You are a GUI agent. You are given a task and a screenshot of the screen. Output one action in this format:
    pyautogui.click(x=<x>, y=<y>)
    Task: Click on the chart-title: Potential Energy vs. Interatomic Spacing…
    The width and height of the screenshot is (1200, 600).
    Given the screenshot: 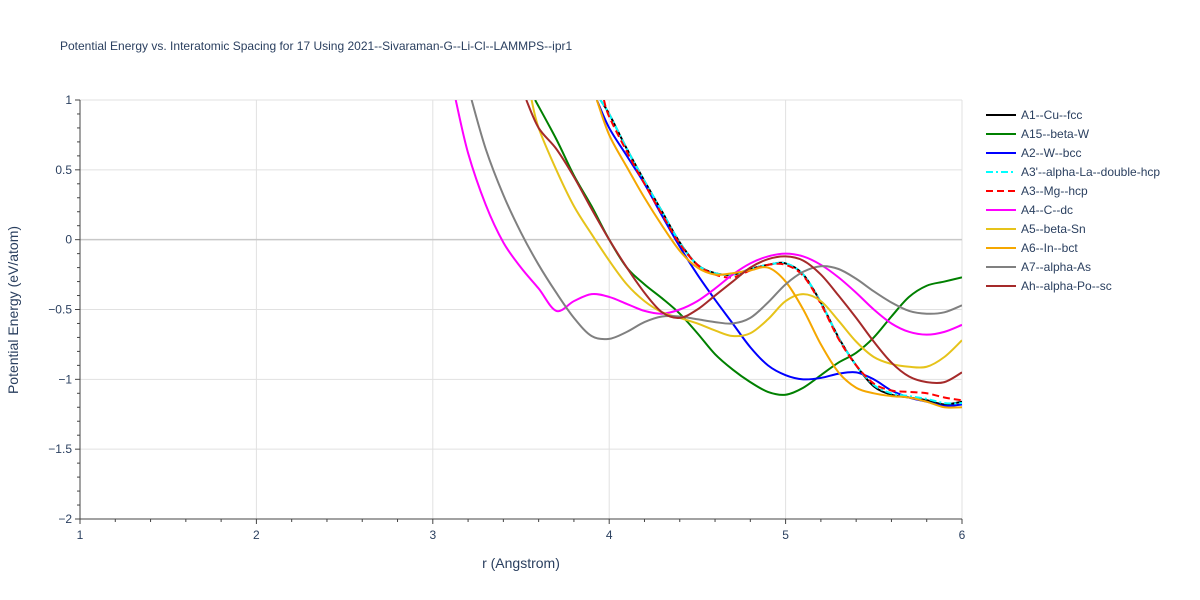 What is the action you would take?
    pyautogui.click(x=316, y=46)
    